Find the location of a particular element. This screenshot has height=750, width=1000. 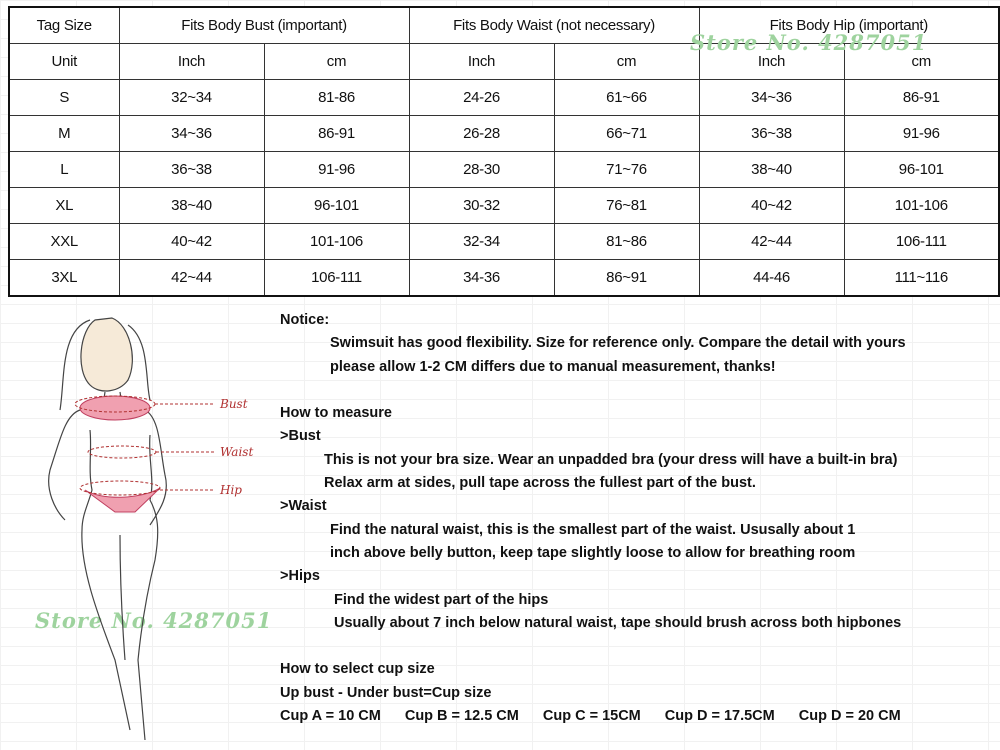

value-cell: 61~66 is located at coordinates (626, 97).